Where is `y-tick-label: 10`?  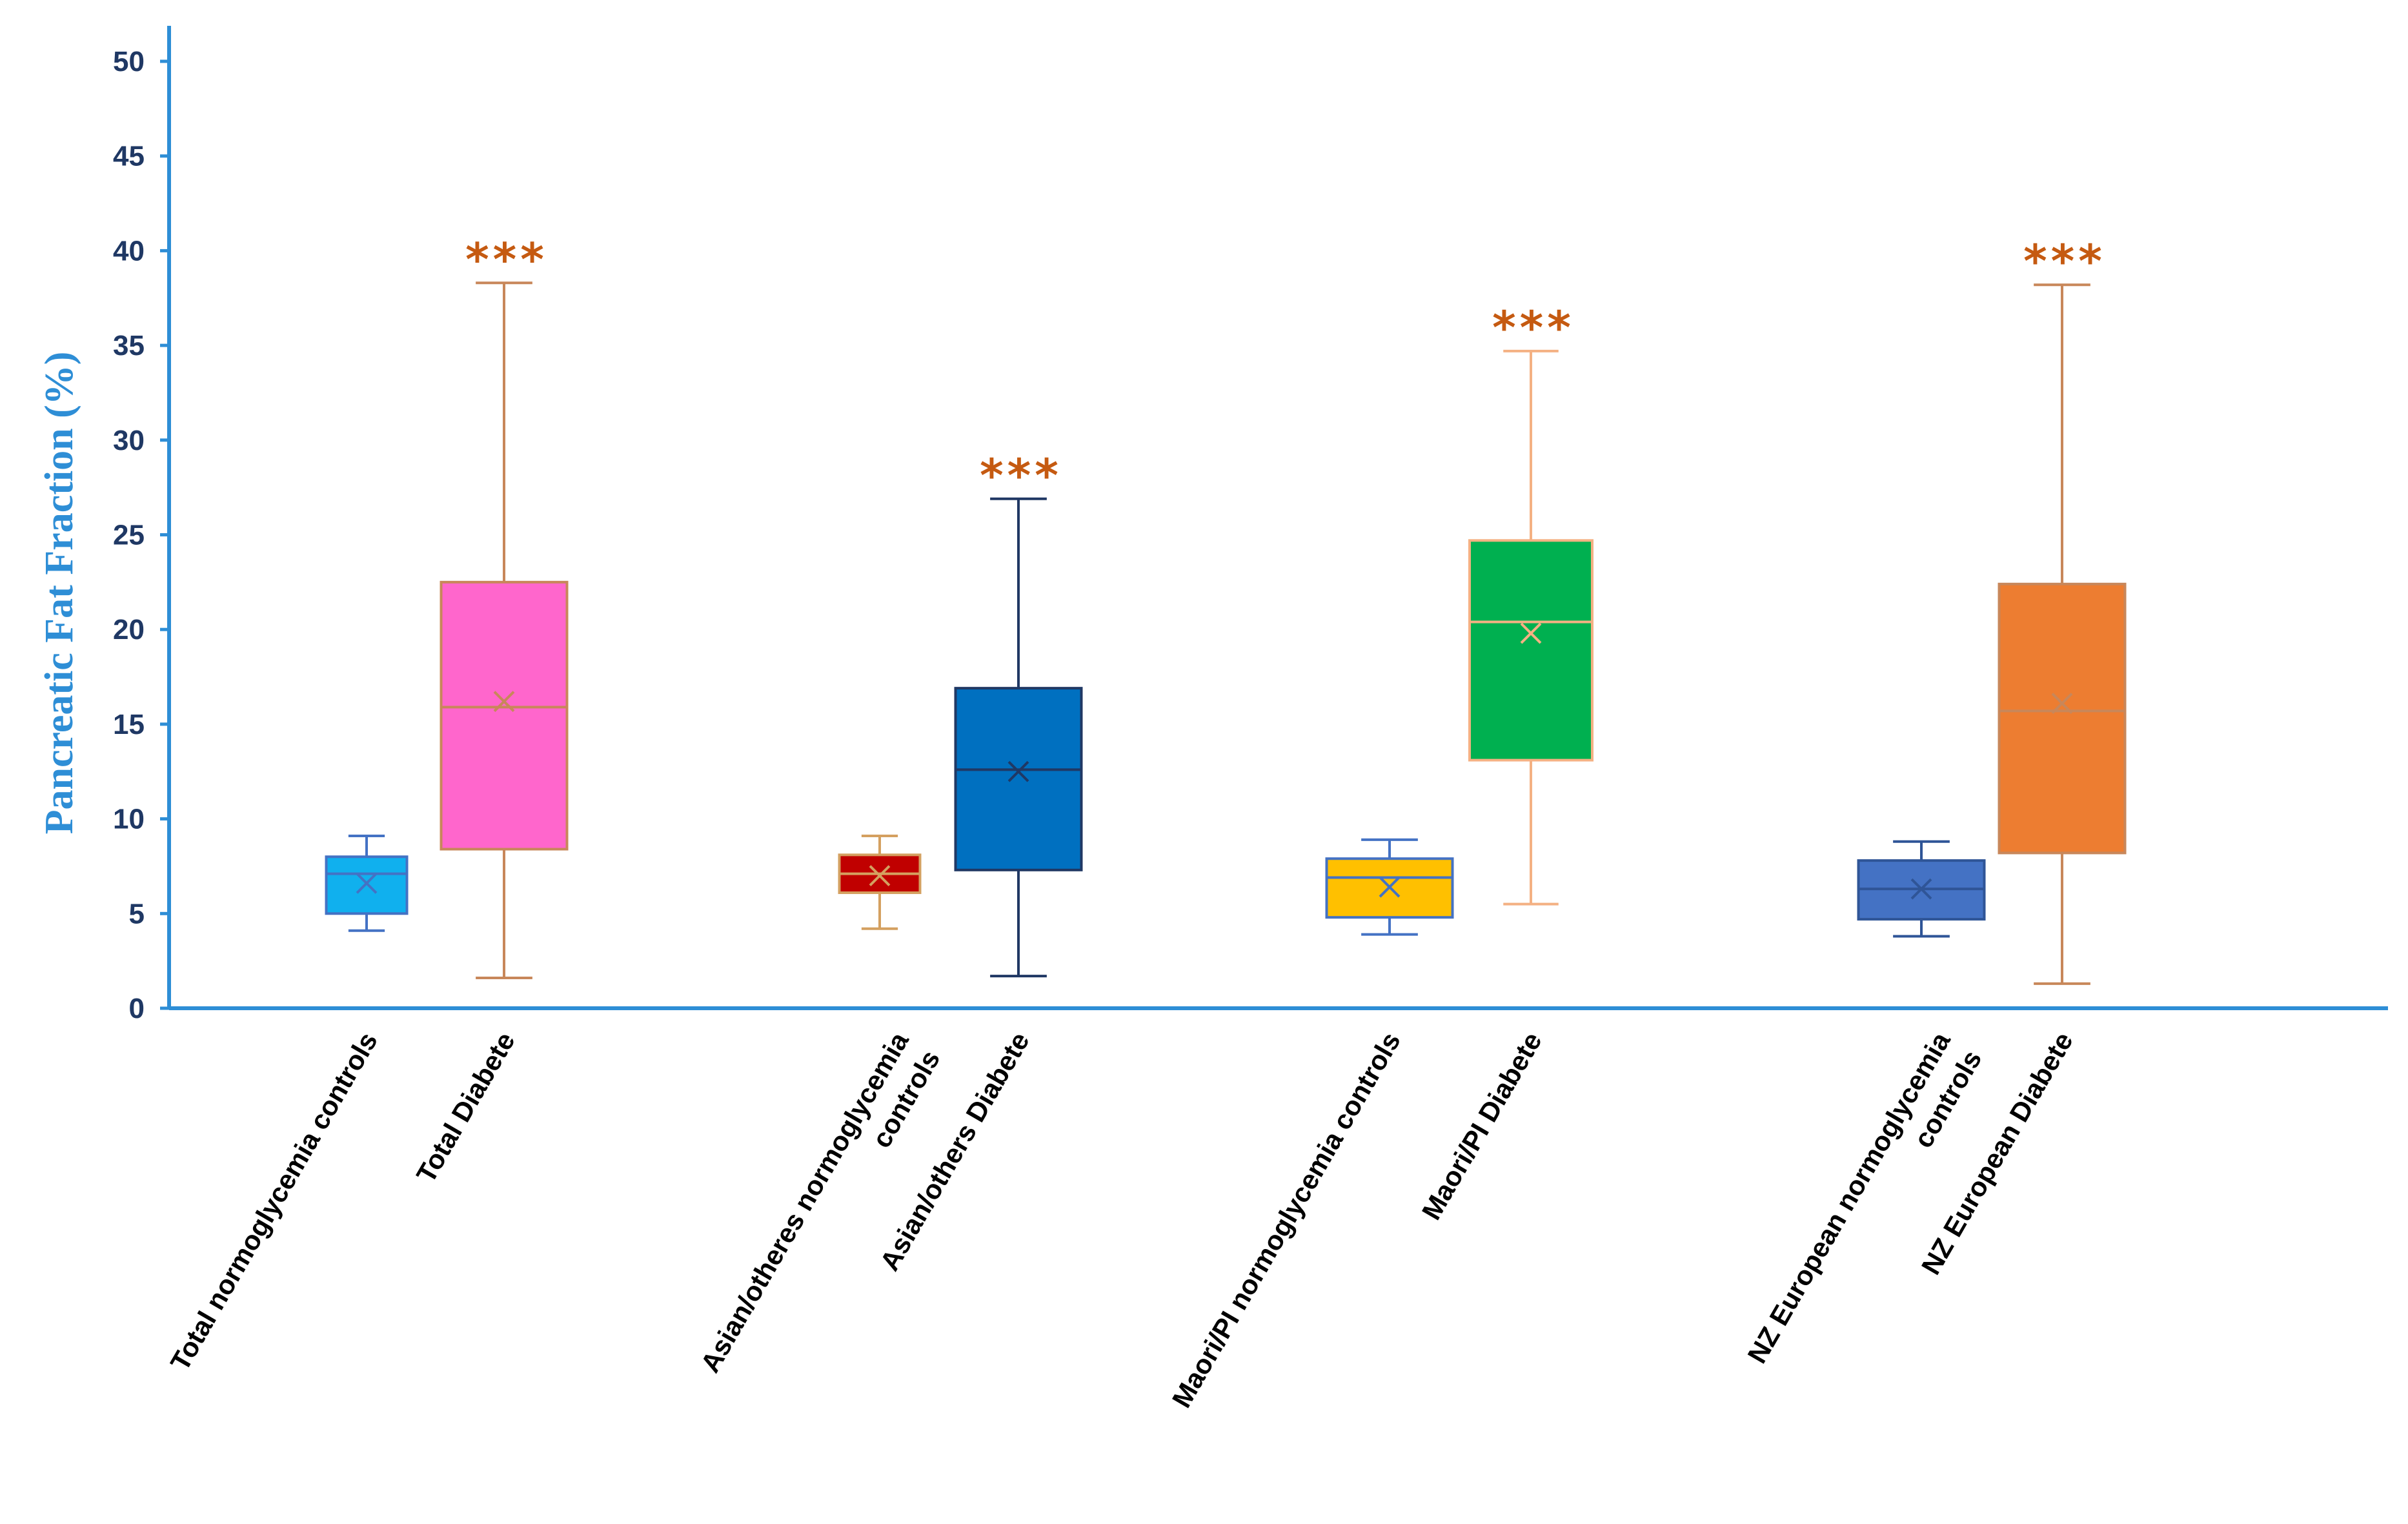
y-tick-label: 10 is located at coordinates (129, 819).